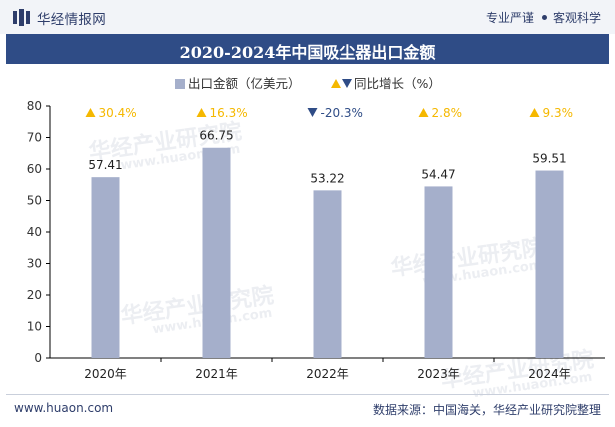 The width and height of the screenshot is (615, 427). Describe the element at coordinates (105, 374) in the screenshot. I see `x-tick-label: 2020年` at that location.